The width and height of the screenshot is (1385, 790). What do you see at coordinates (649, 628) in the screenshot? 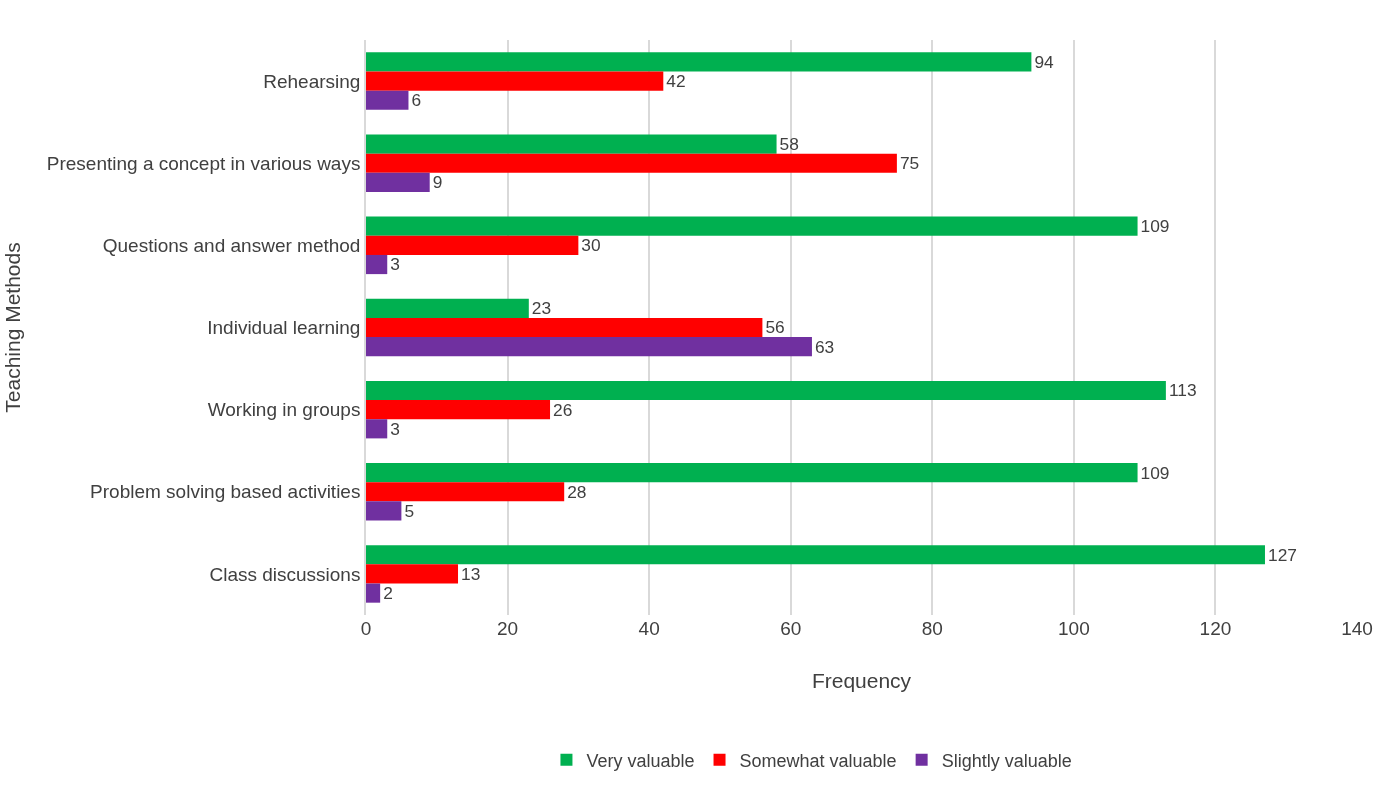
I see `x-tick-label: 40` at bounding box center [649, 628].